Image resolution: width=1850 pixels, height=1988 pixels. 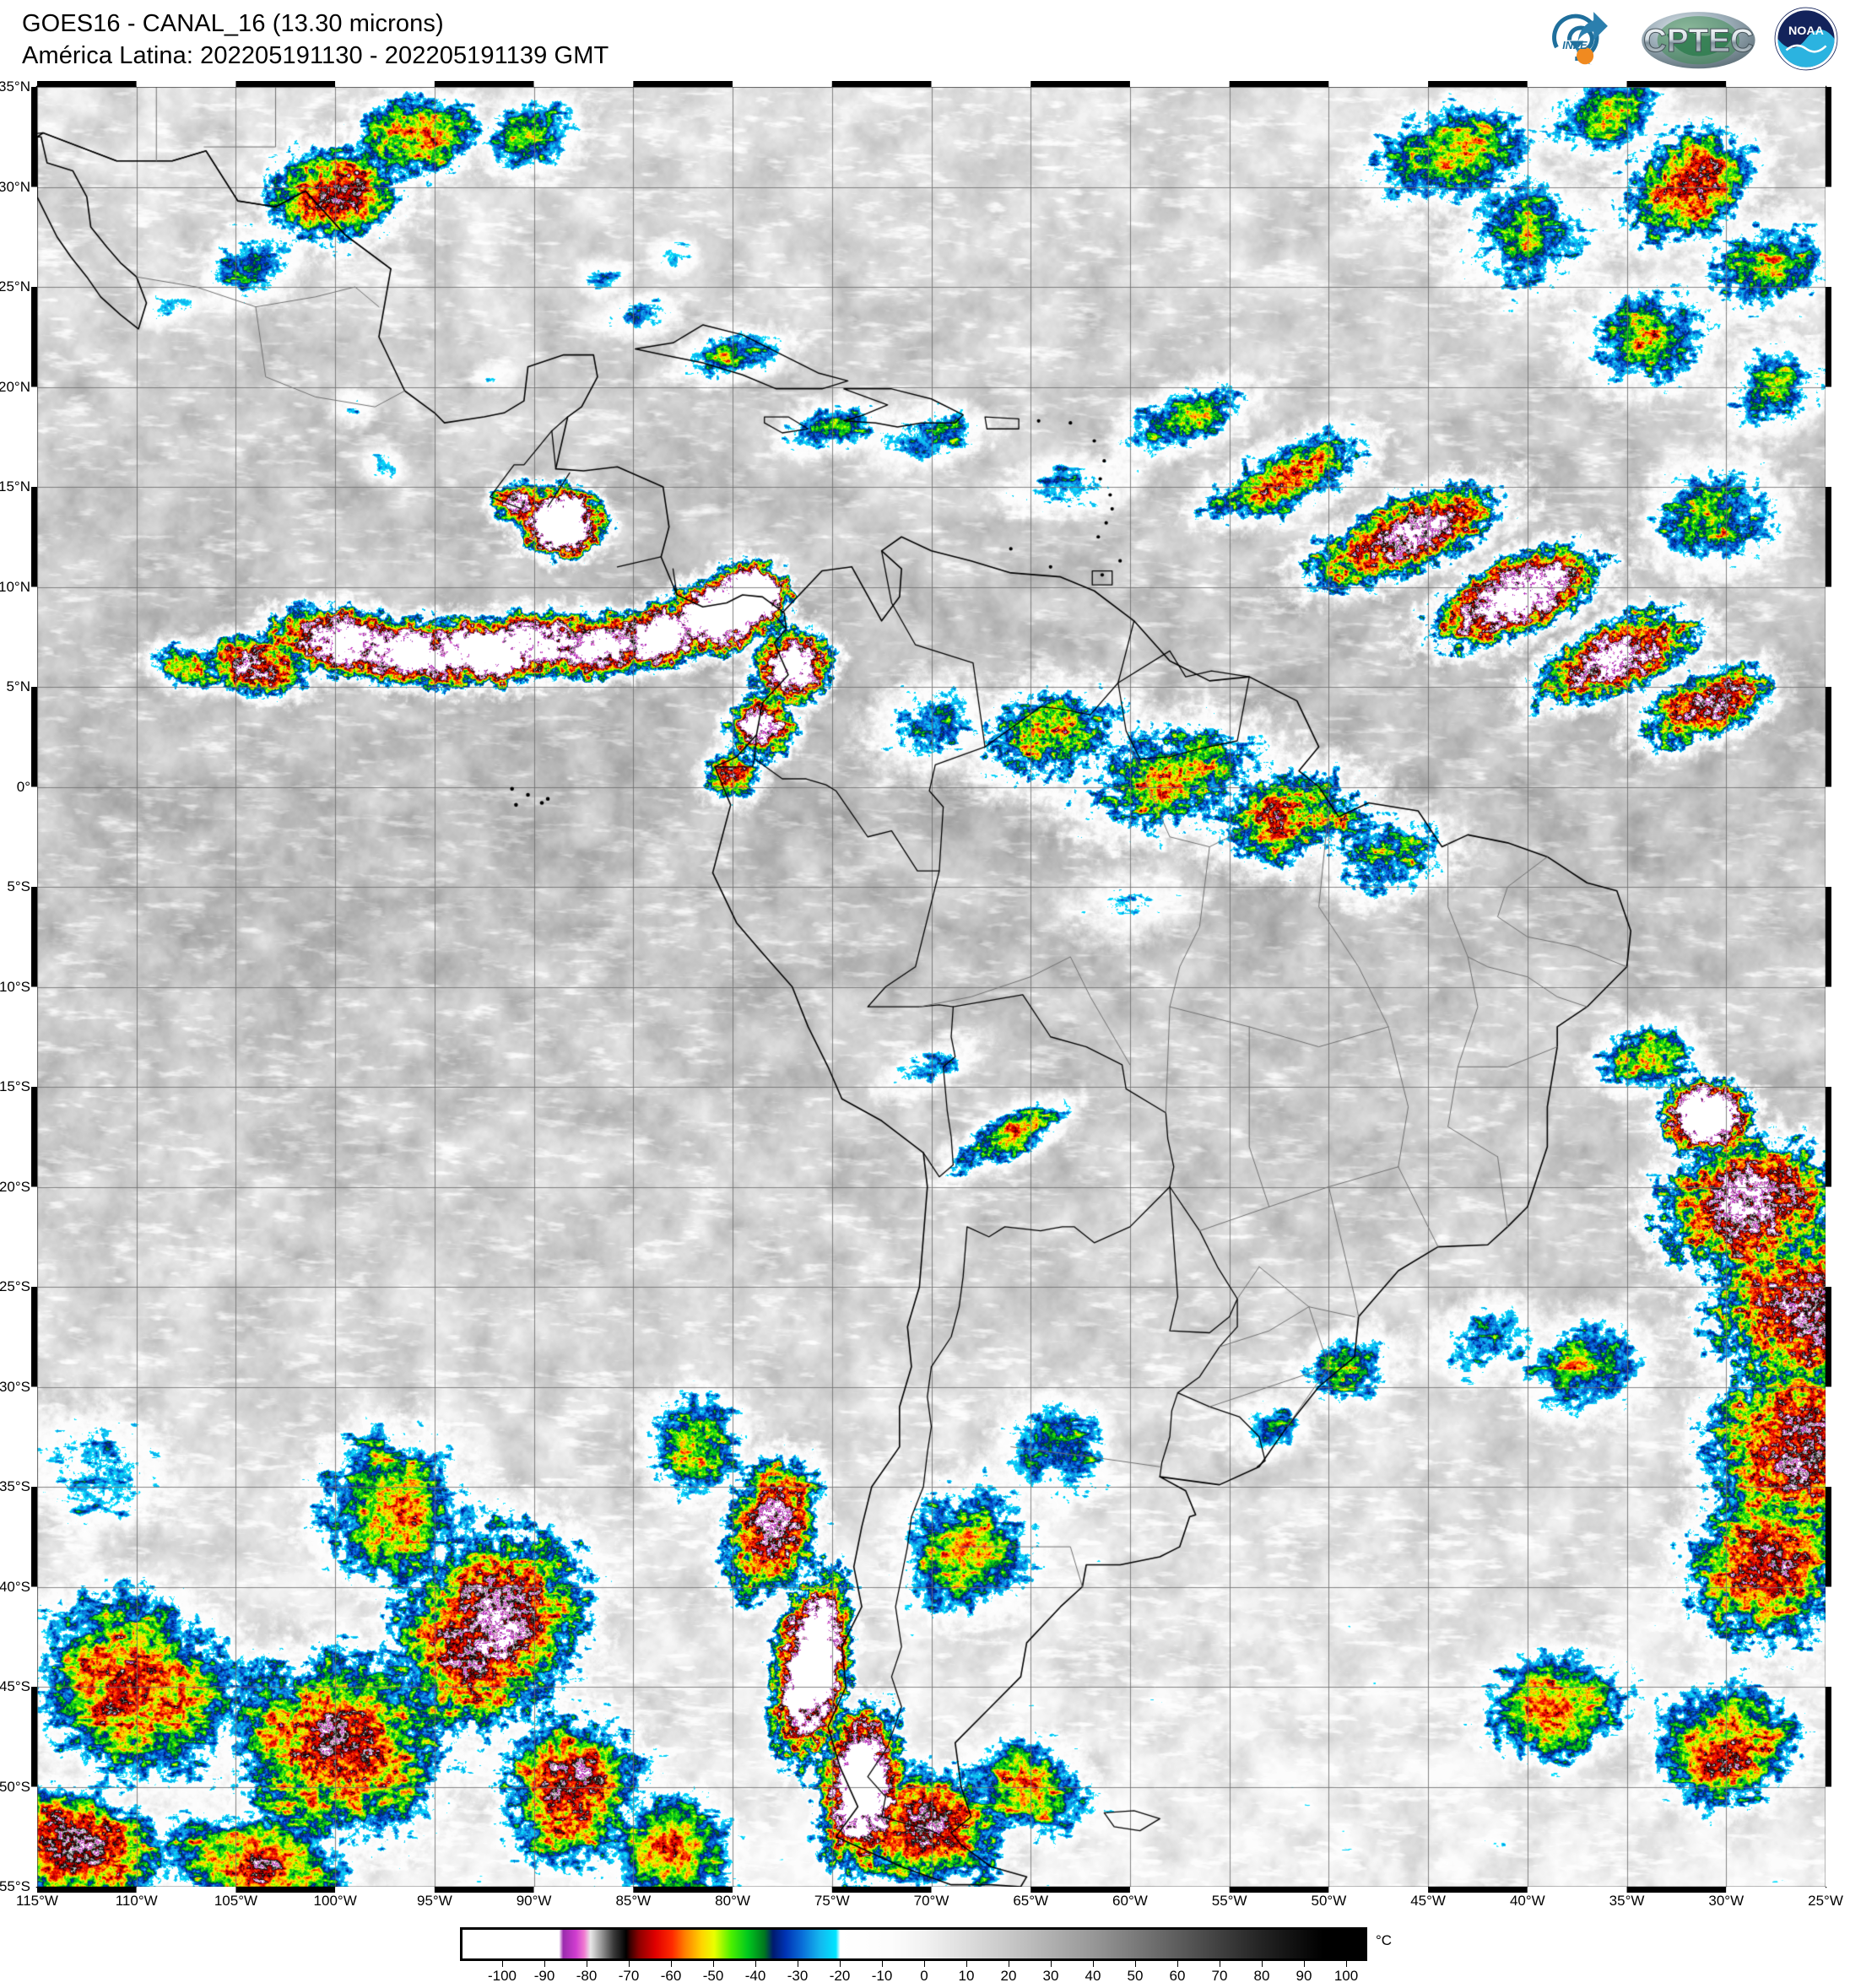 I want to click on colorbar-tick-label: -100, so click(x=502, y=1976).